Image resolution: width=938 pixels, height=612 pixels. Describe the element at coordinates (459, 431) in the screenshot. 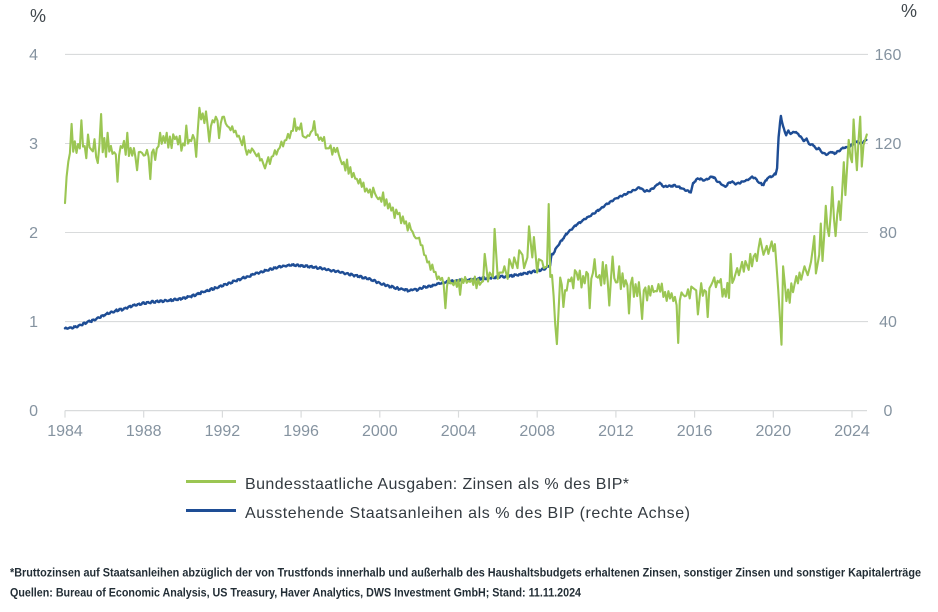

I see `svg-text: 2004` at that location.